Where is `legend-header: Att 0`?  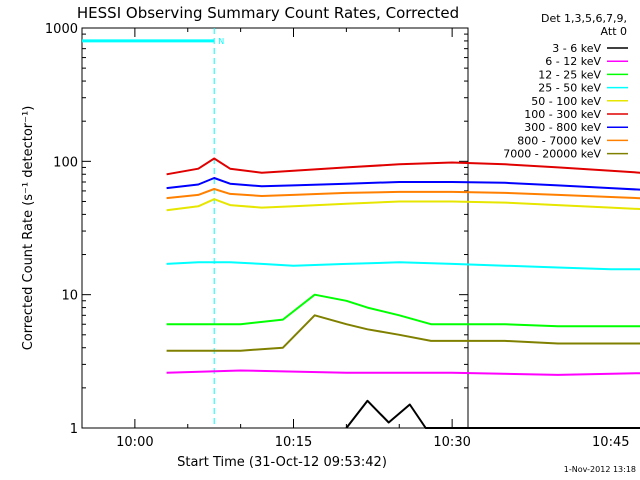
legend-header: Att 0 is located at coordinates (614, 31).